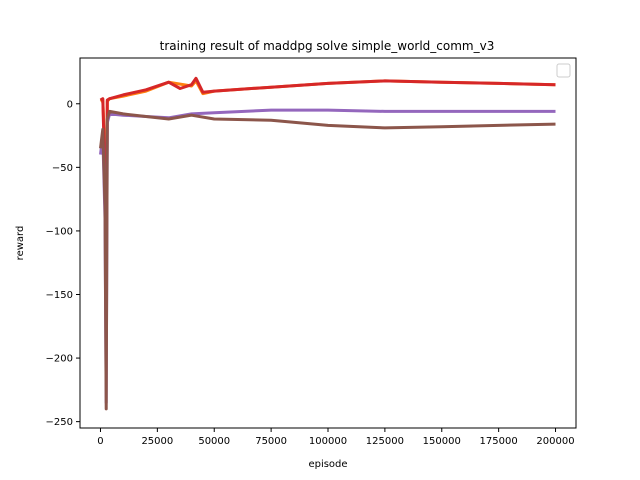  Describe the element at coordinates (499, 441) in the screenshot. I see `x-tick-label: 175000` at that location.